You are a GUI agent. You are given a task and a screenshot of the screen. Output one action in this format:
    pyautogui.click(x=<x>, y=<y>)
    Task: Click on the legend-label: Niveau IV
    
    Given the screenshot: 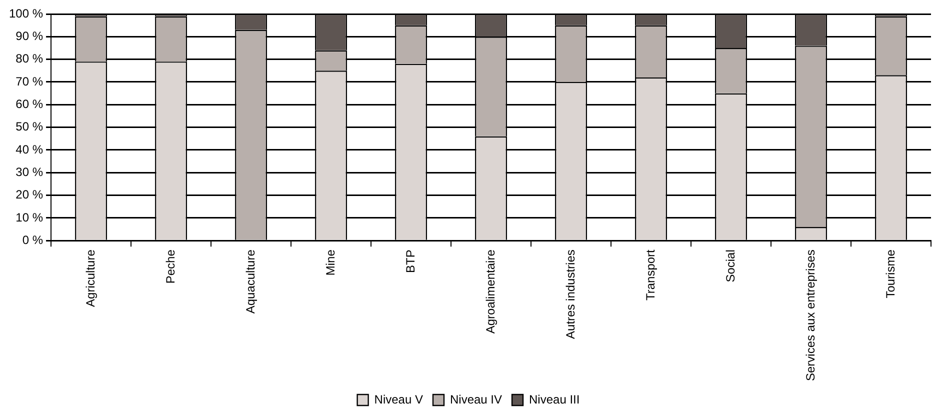 What is the action you would take?
    pyautogui.click(x=476, y=399)
    